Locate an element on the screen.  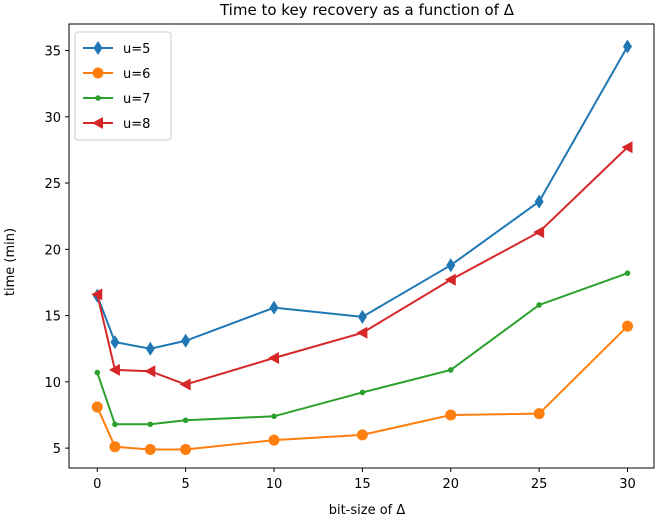
y-tick-label: 35 is located at coordinates (52, 52).